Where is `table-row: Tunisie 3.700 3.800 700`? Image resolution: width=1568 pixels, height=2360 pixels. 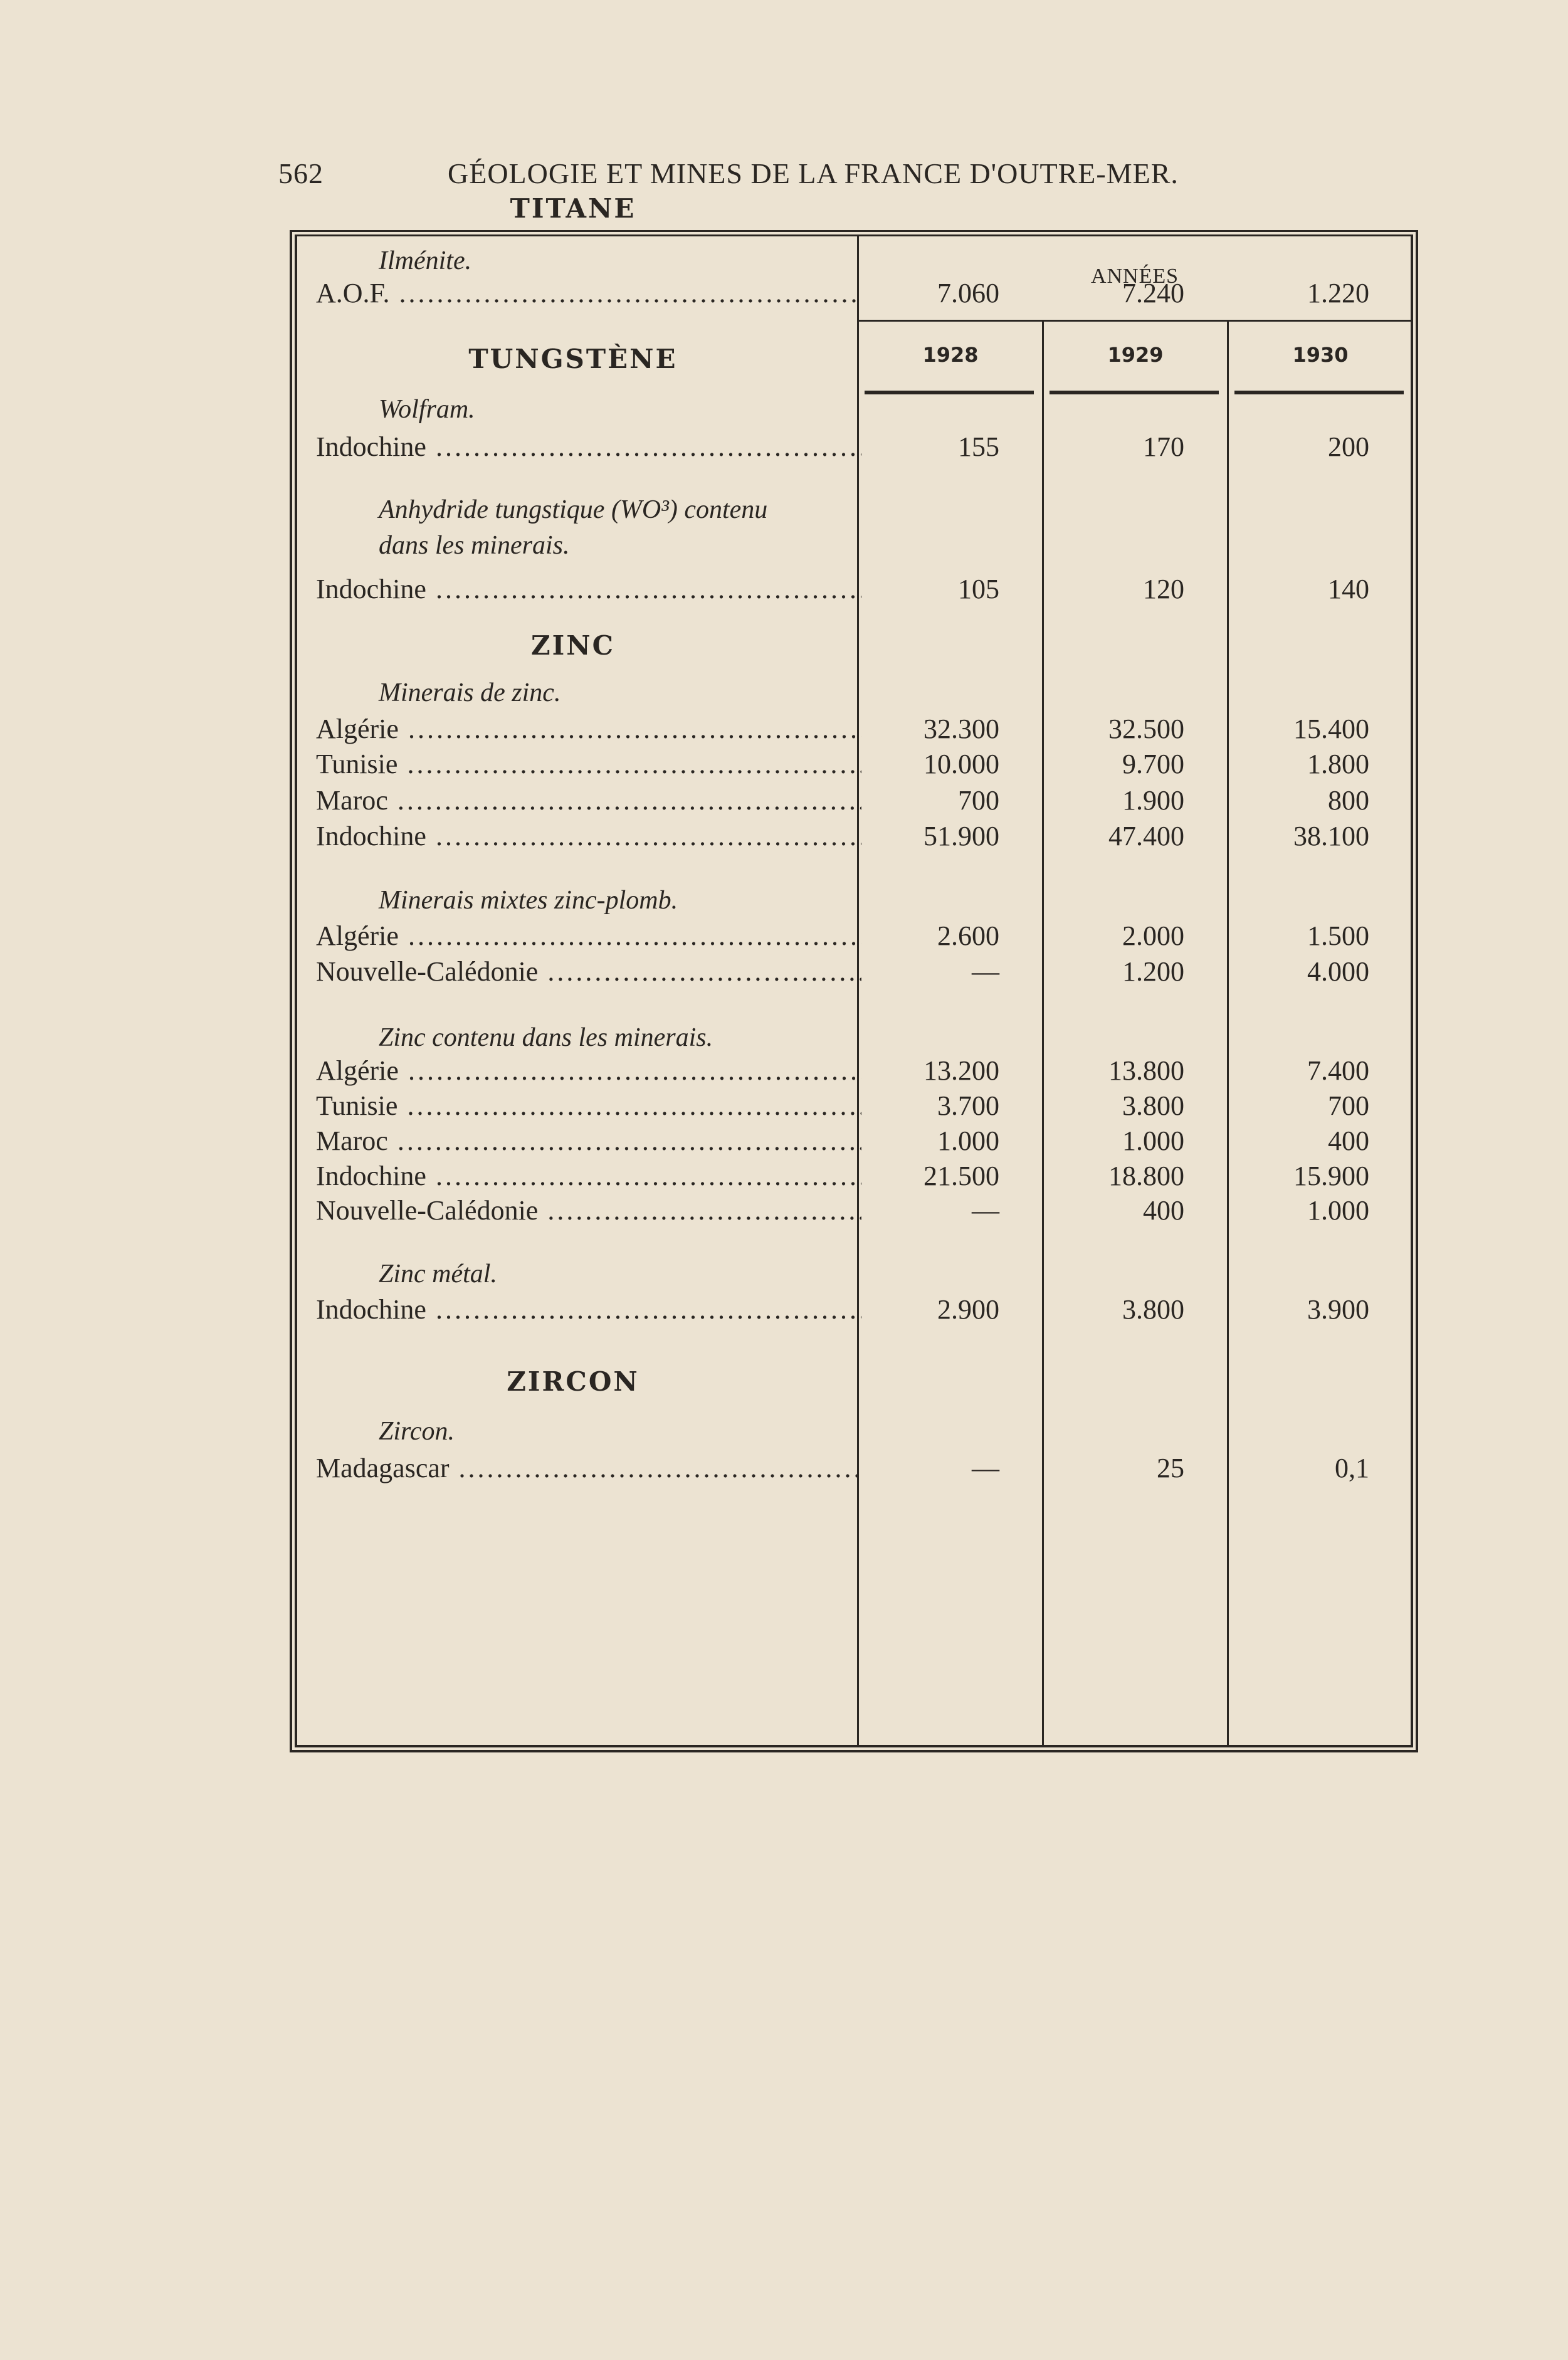 table-row: Tunisie 3.700 3.800 700 is located at coordinates (854, 1106).